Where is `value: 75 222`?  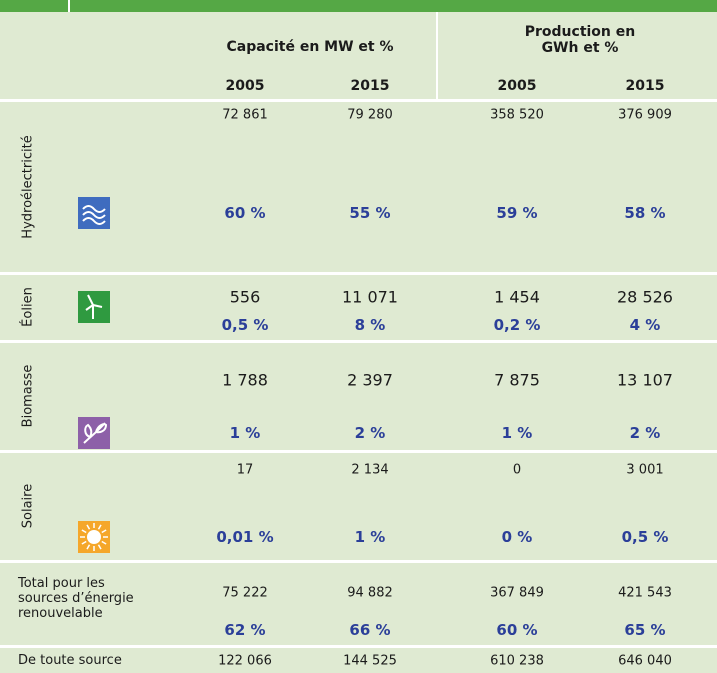
value: 75 222 is located at coordinates (245, 593).